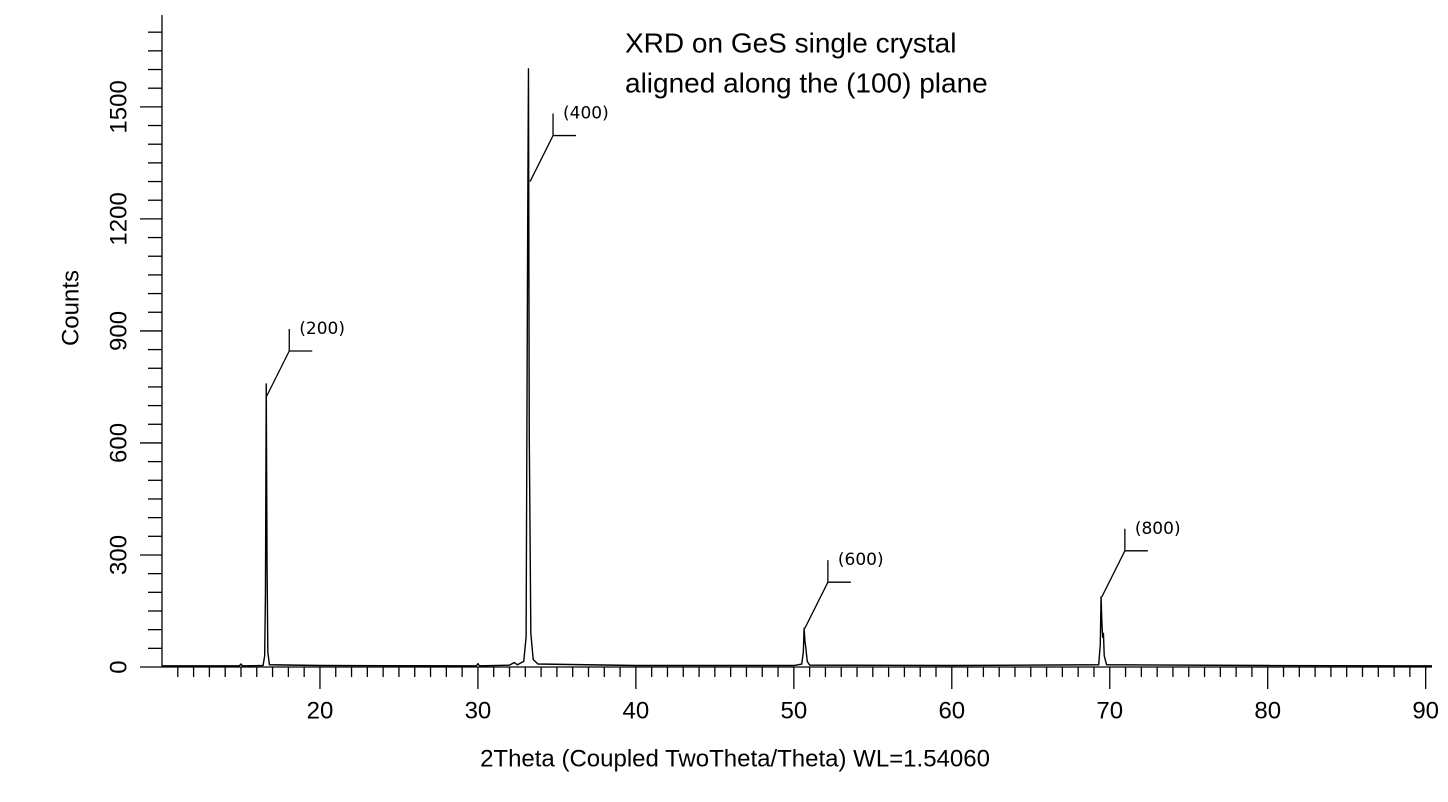 This screenshot has width=1448, height=802. Describe the element at coordinates (320, 710) in the screenshot. I see `x-tick-label: 20` at that location.